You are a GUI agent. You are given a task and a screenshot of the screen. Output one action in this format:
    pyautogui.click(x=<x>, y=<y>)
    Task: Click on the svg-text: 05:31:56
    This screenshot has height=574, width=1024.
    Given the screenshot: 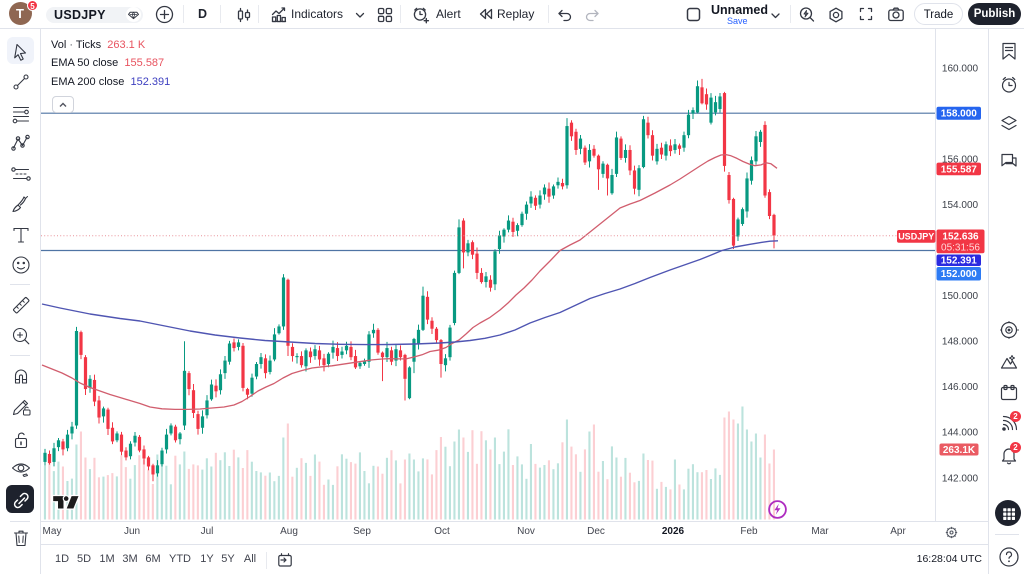 What is the action you would take?
    pyautogui.click(x=960, y=247)
    